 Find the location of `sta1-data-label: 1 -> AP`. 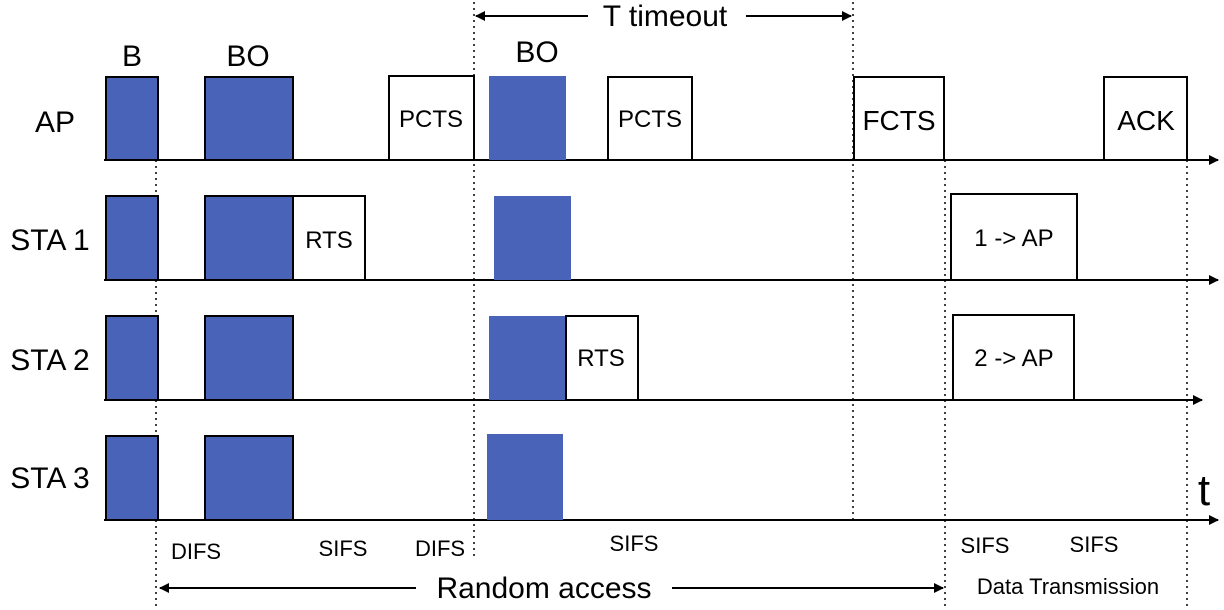

sta1-data-label: 1 -> AP is located at coordinates (1013, 238).